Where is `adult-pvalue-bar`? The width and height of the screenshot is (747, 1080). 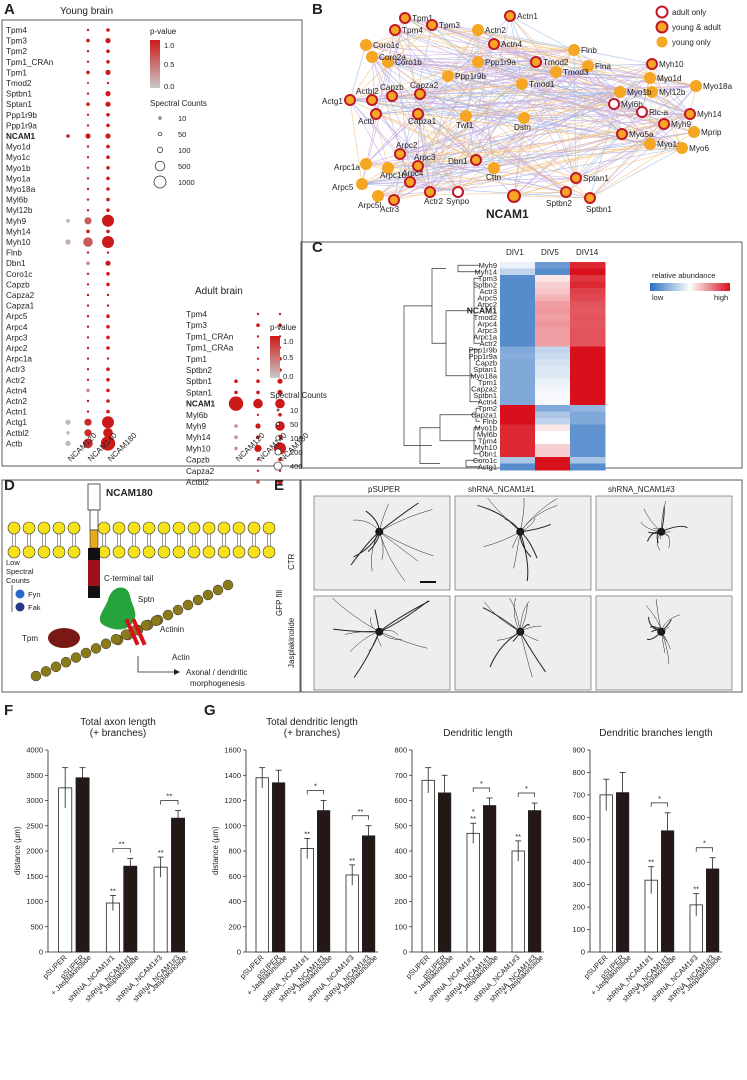
adult-pvalue-bar is located at coordinates (275, 357).